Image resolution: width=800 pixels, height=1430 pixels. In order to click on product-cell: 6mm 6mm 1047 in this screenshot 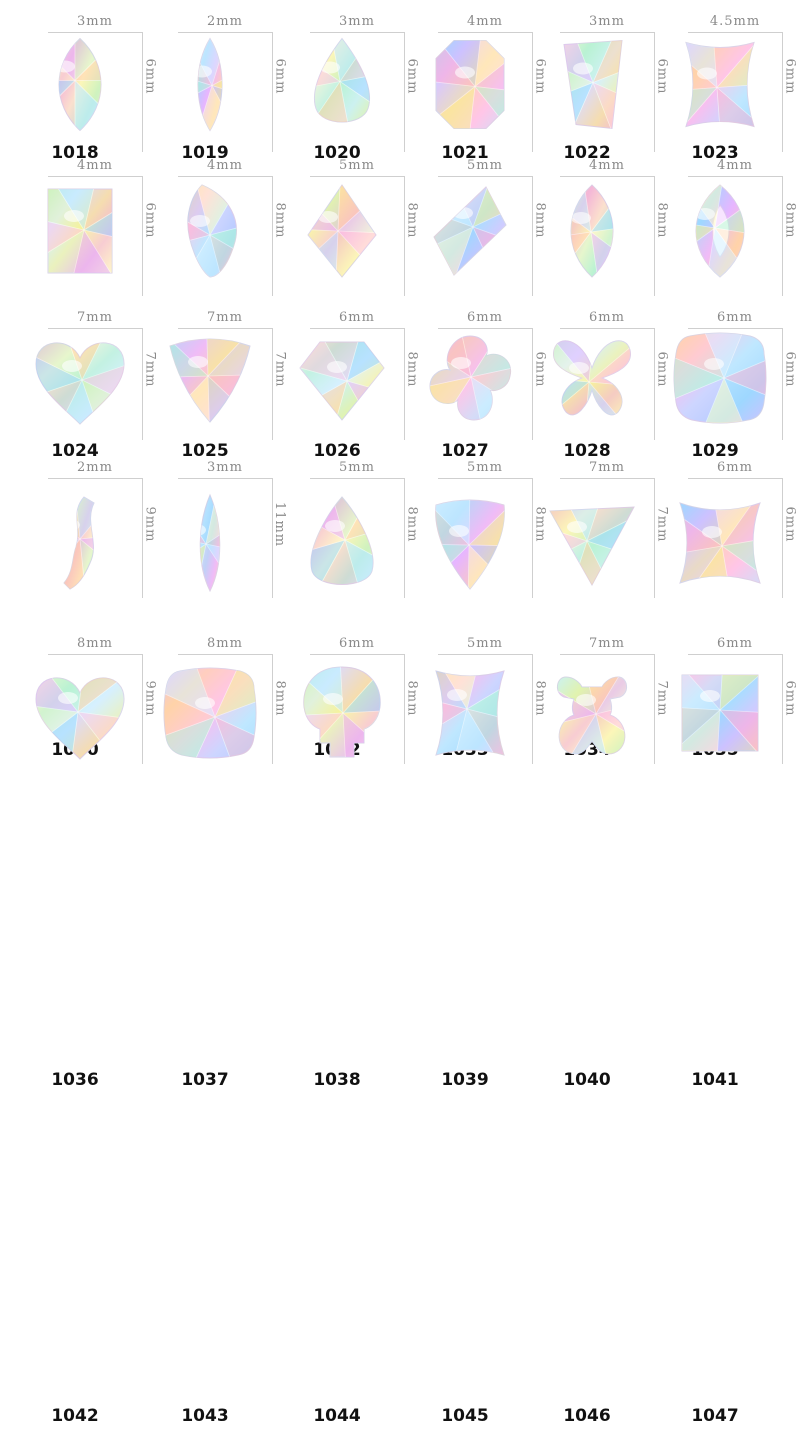, I will do `click(729, 1033)`.